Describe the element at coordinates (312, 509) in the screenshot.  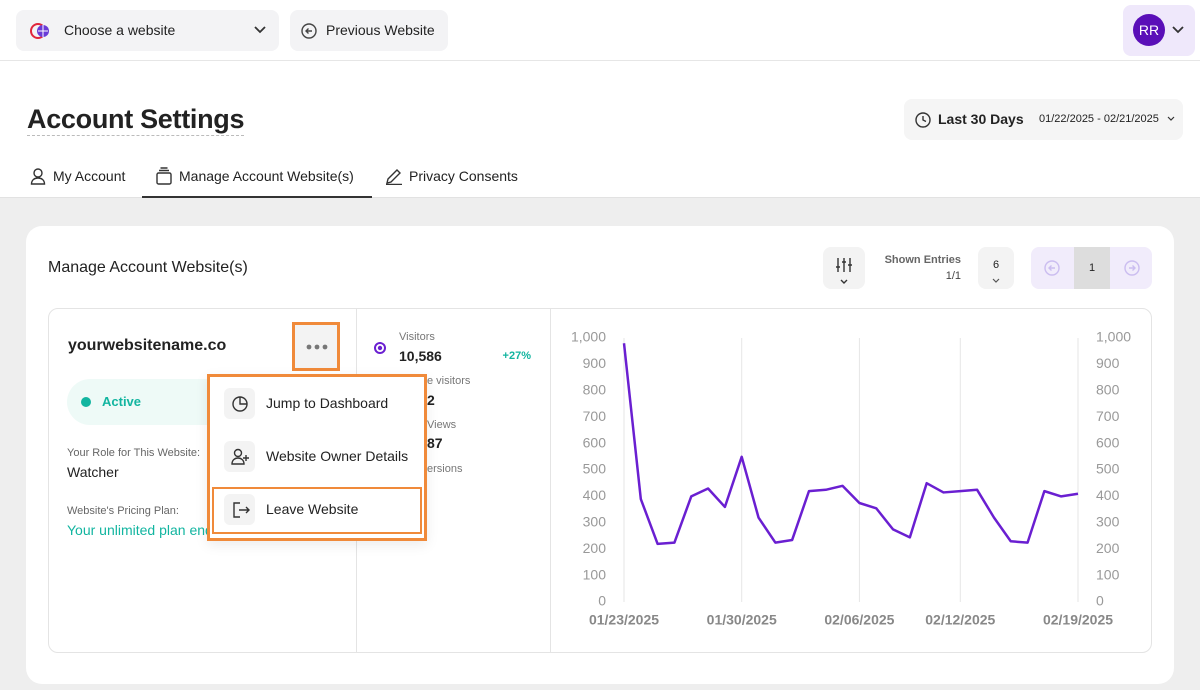
I see `menu-item: Leave Website` at that location.